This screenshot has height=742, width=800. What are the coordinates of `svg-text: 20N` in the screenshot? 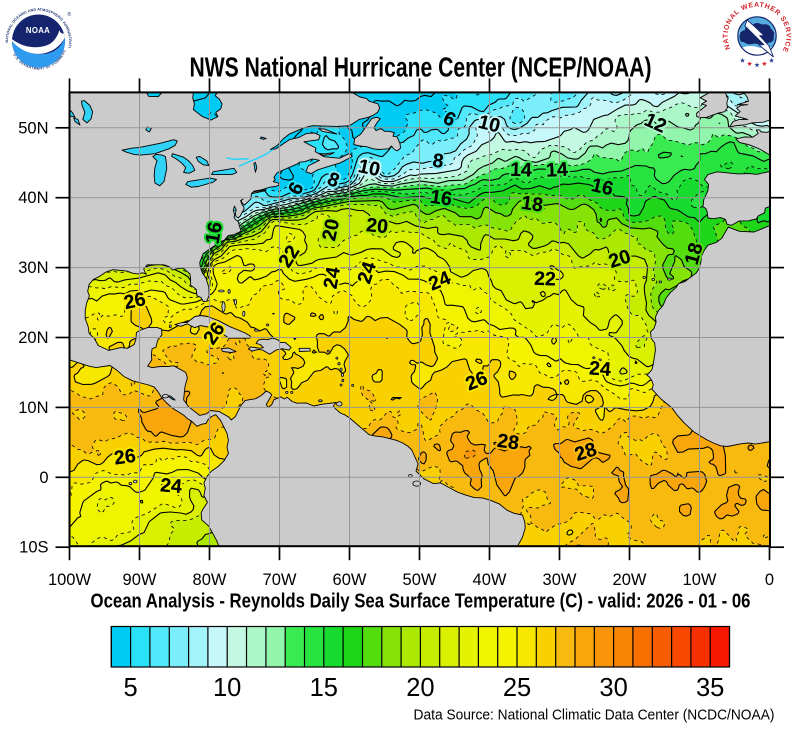 It's located at (33, 338).